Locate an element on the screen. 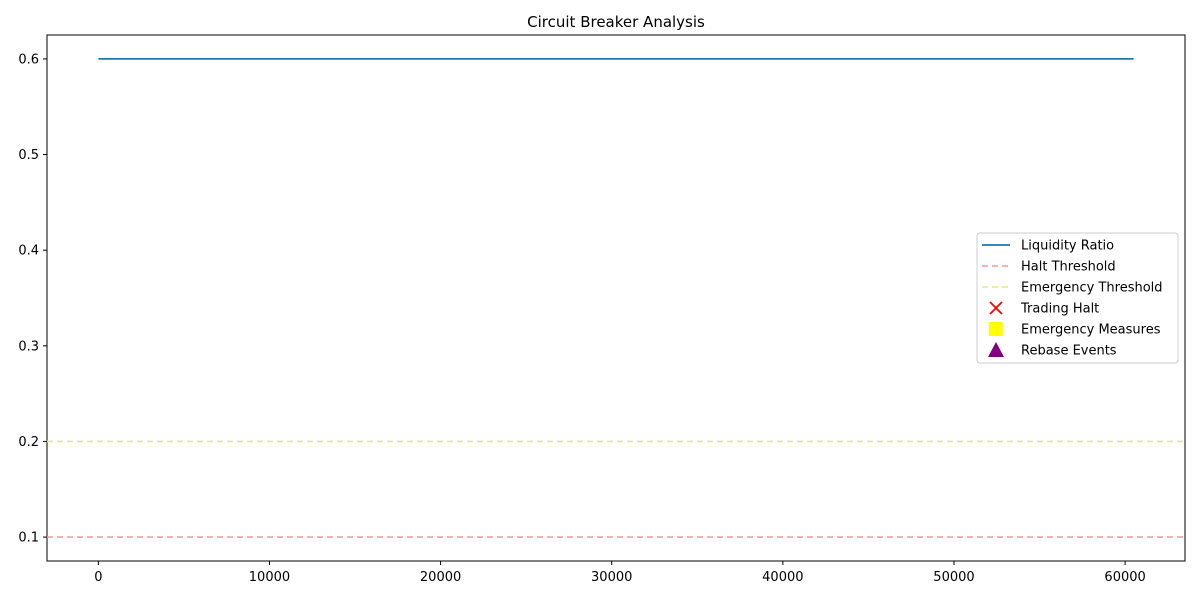 This screenshot has height=600, width=1200. x-tick-label: 40000 is located at coordinates (782, 577).